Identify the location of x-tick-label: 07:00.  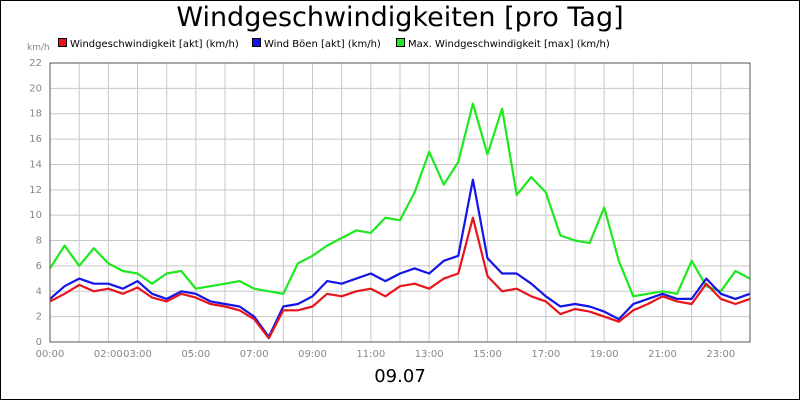
(254, 354).